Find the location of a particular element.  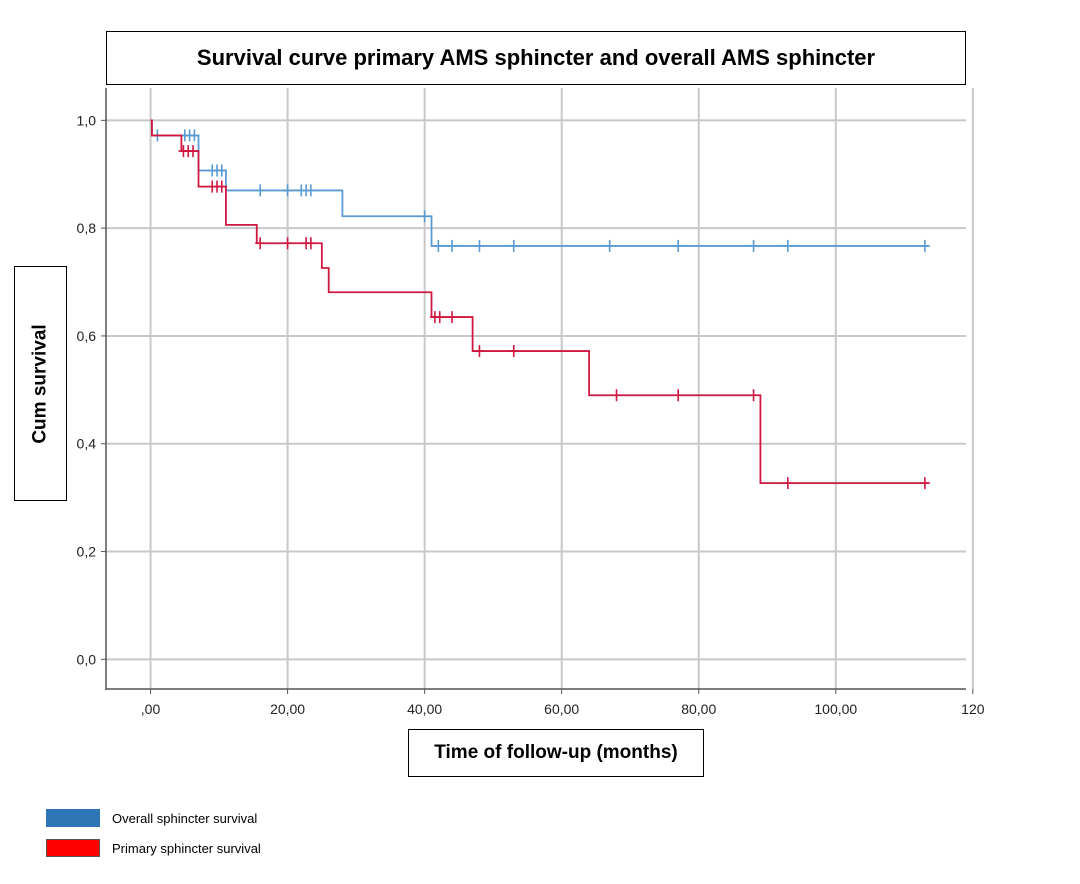

y-axis-label-box: Cum survival is located at coordinates (40, 383).